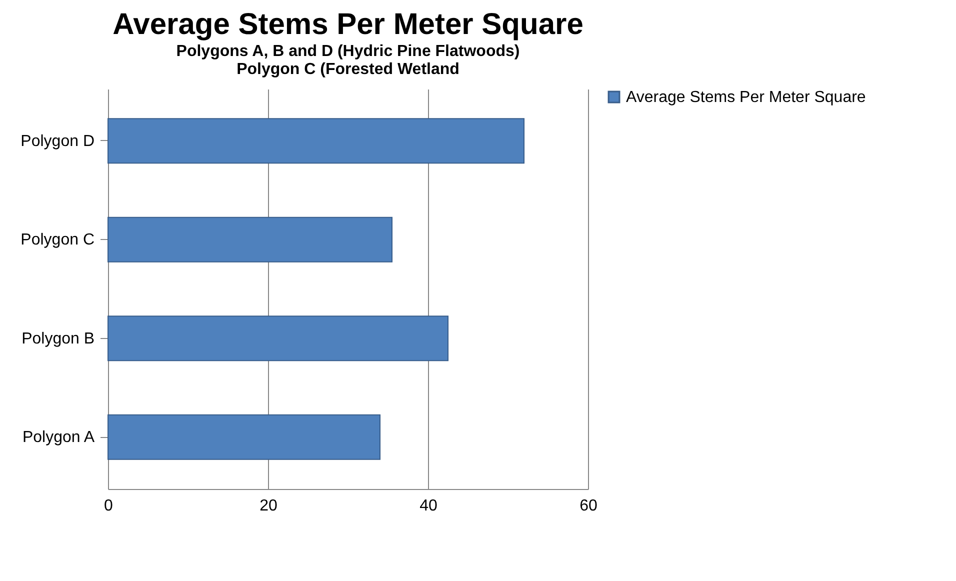 This screenshot has height=581, width=956. I want to click on x-tick-label: 40, so click(429, 506).